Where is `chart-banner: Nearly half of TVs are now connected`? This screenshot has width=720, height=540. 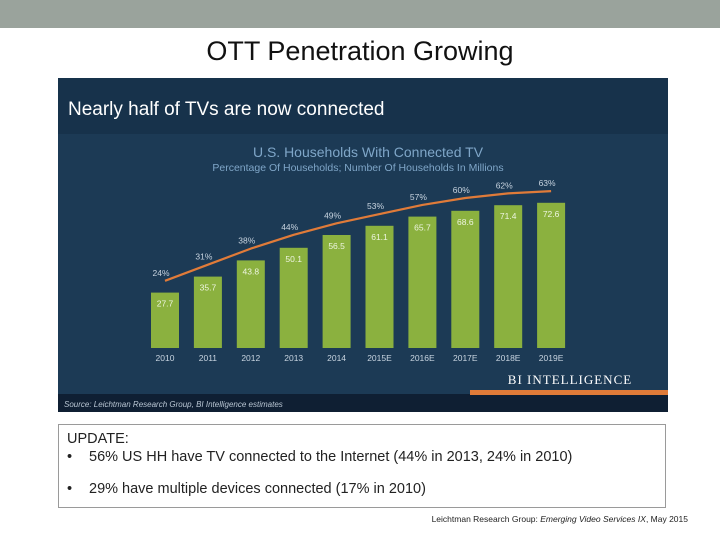 chart-banner: Nearly half of TVs are now connected is located at coordinates (226, 109).